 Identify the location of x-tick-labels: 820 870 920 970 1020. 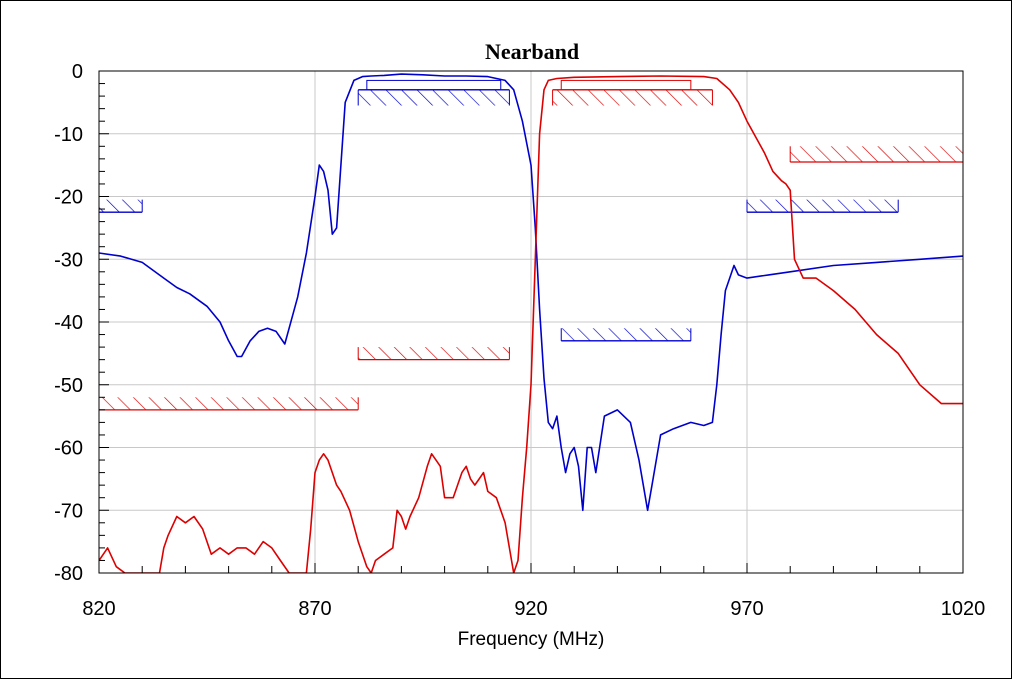
(533, 609).